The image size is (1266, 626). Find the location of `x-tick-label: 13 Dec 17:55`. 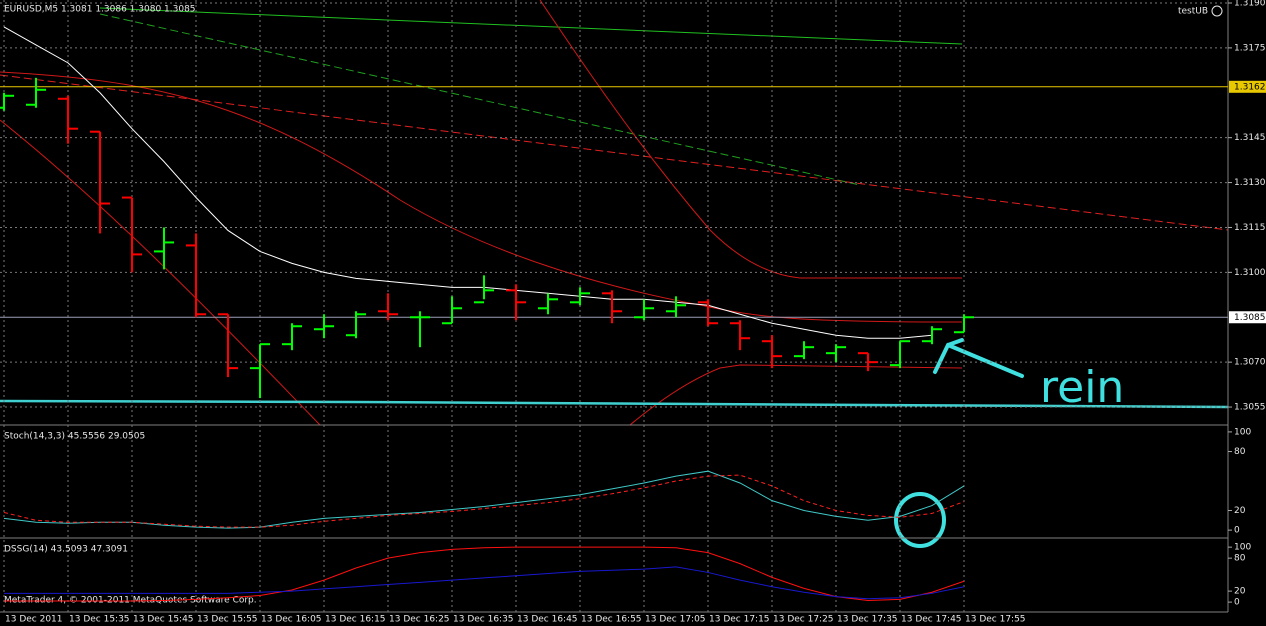

x-tick-label: 13 Dec 17:55 is located at coordinates (995, 620).